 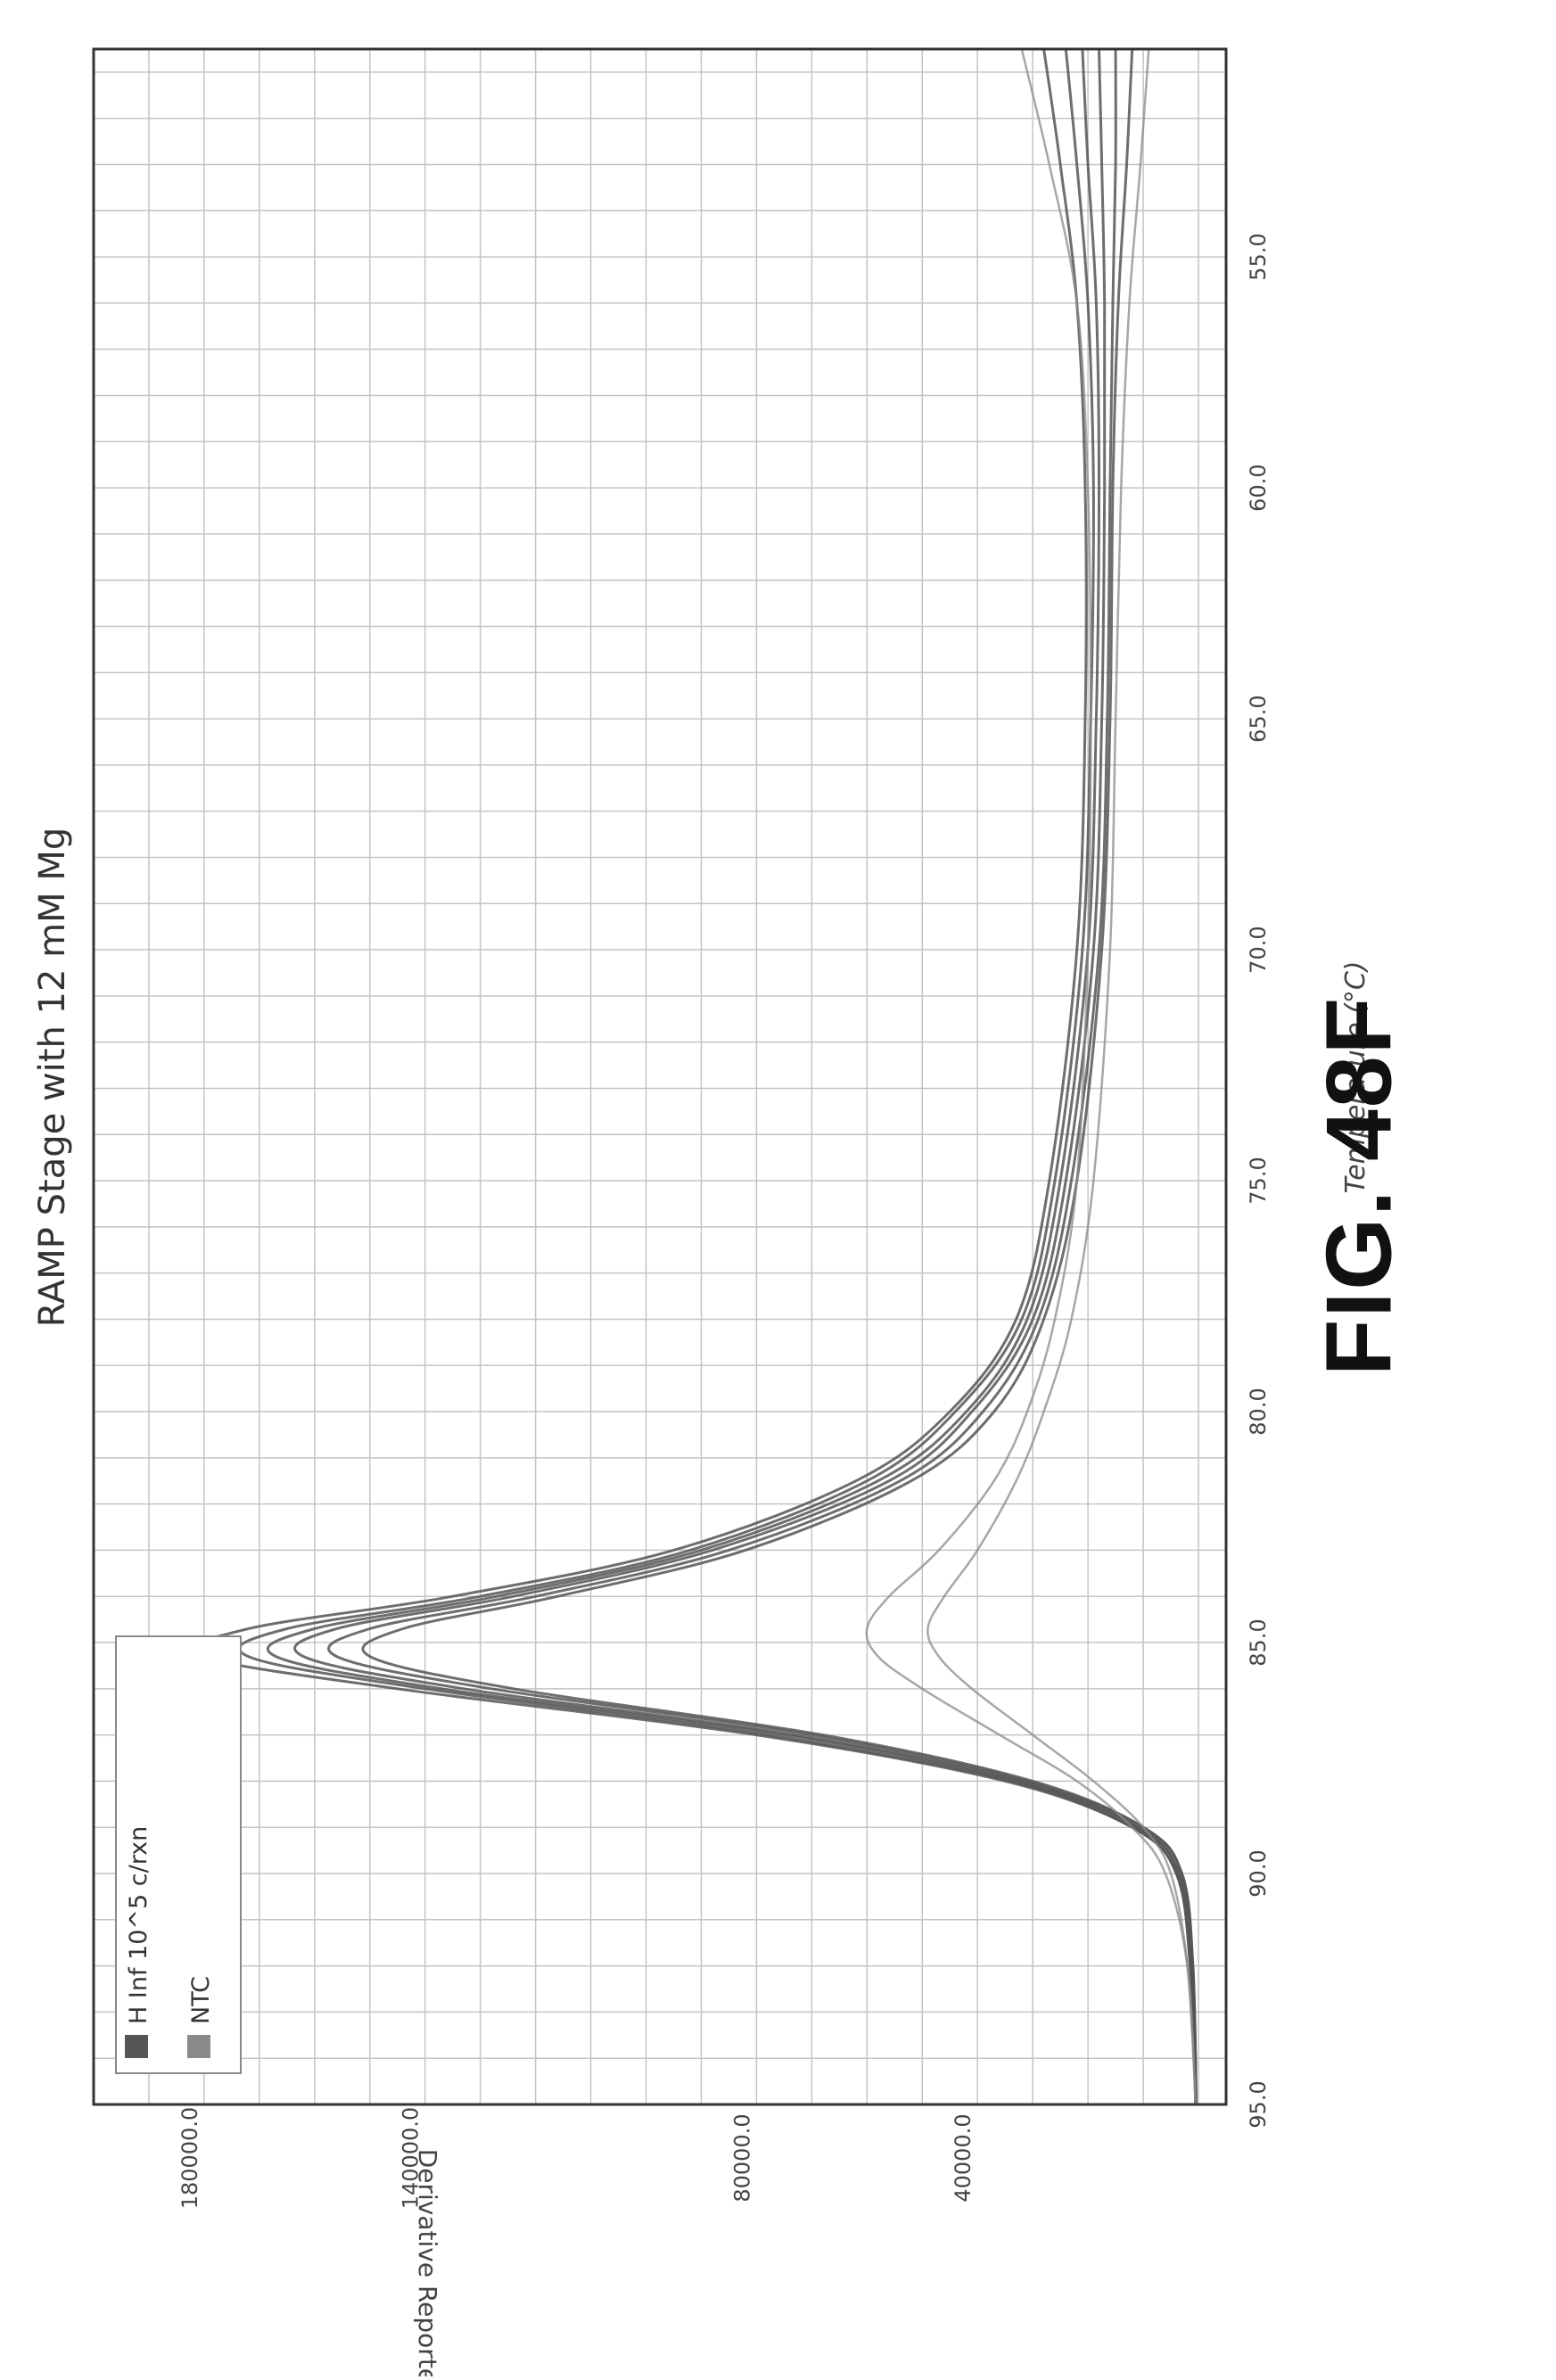 What do you see at coordinates (964, 2157) in the screenshot?
I see `y-tick-label: 40000.0` at bounding box center [964, 2157].